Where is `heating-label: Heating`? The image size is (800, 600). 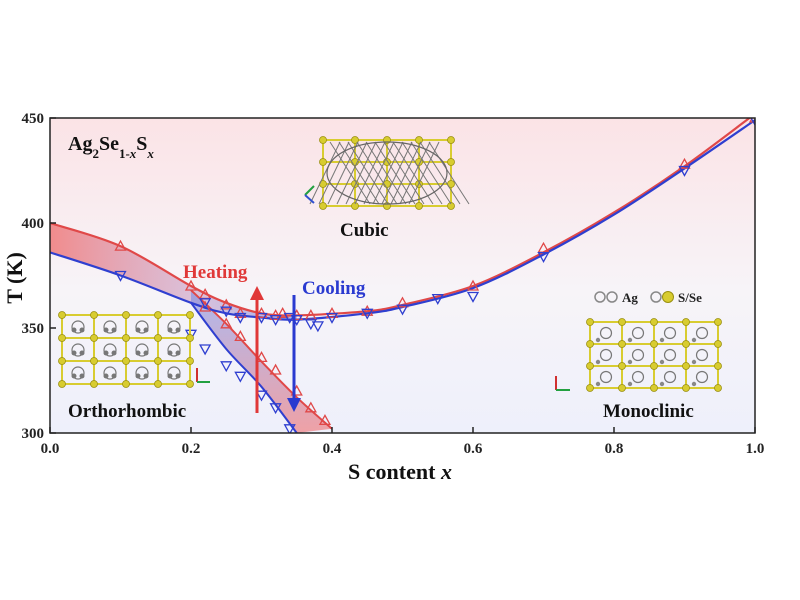
heating-label: Heating is located at coordinates (215, 272).